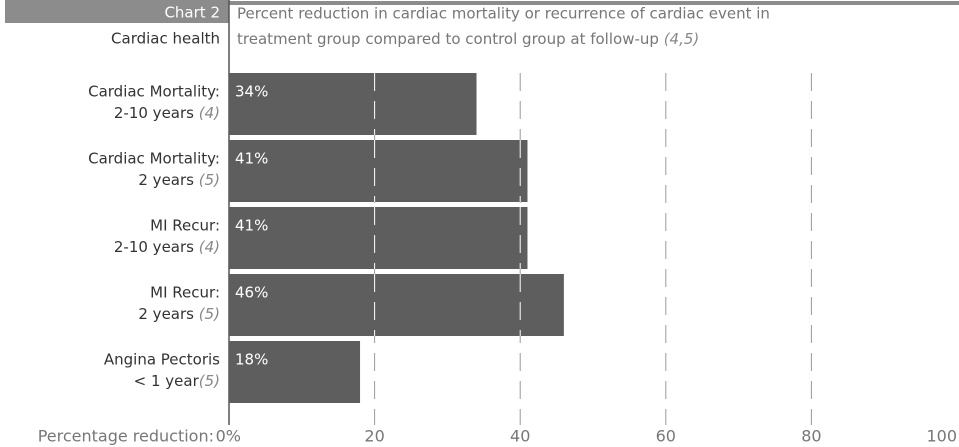  Describe the element at coordinates (165, 39) in the screenshot. I see `section-label: Cardiac health` at that location.